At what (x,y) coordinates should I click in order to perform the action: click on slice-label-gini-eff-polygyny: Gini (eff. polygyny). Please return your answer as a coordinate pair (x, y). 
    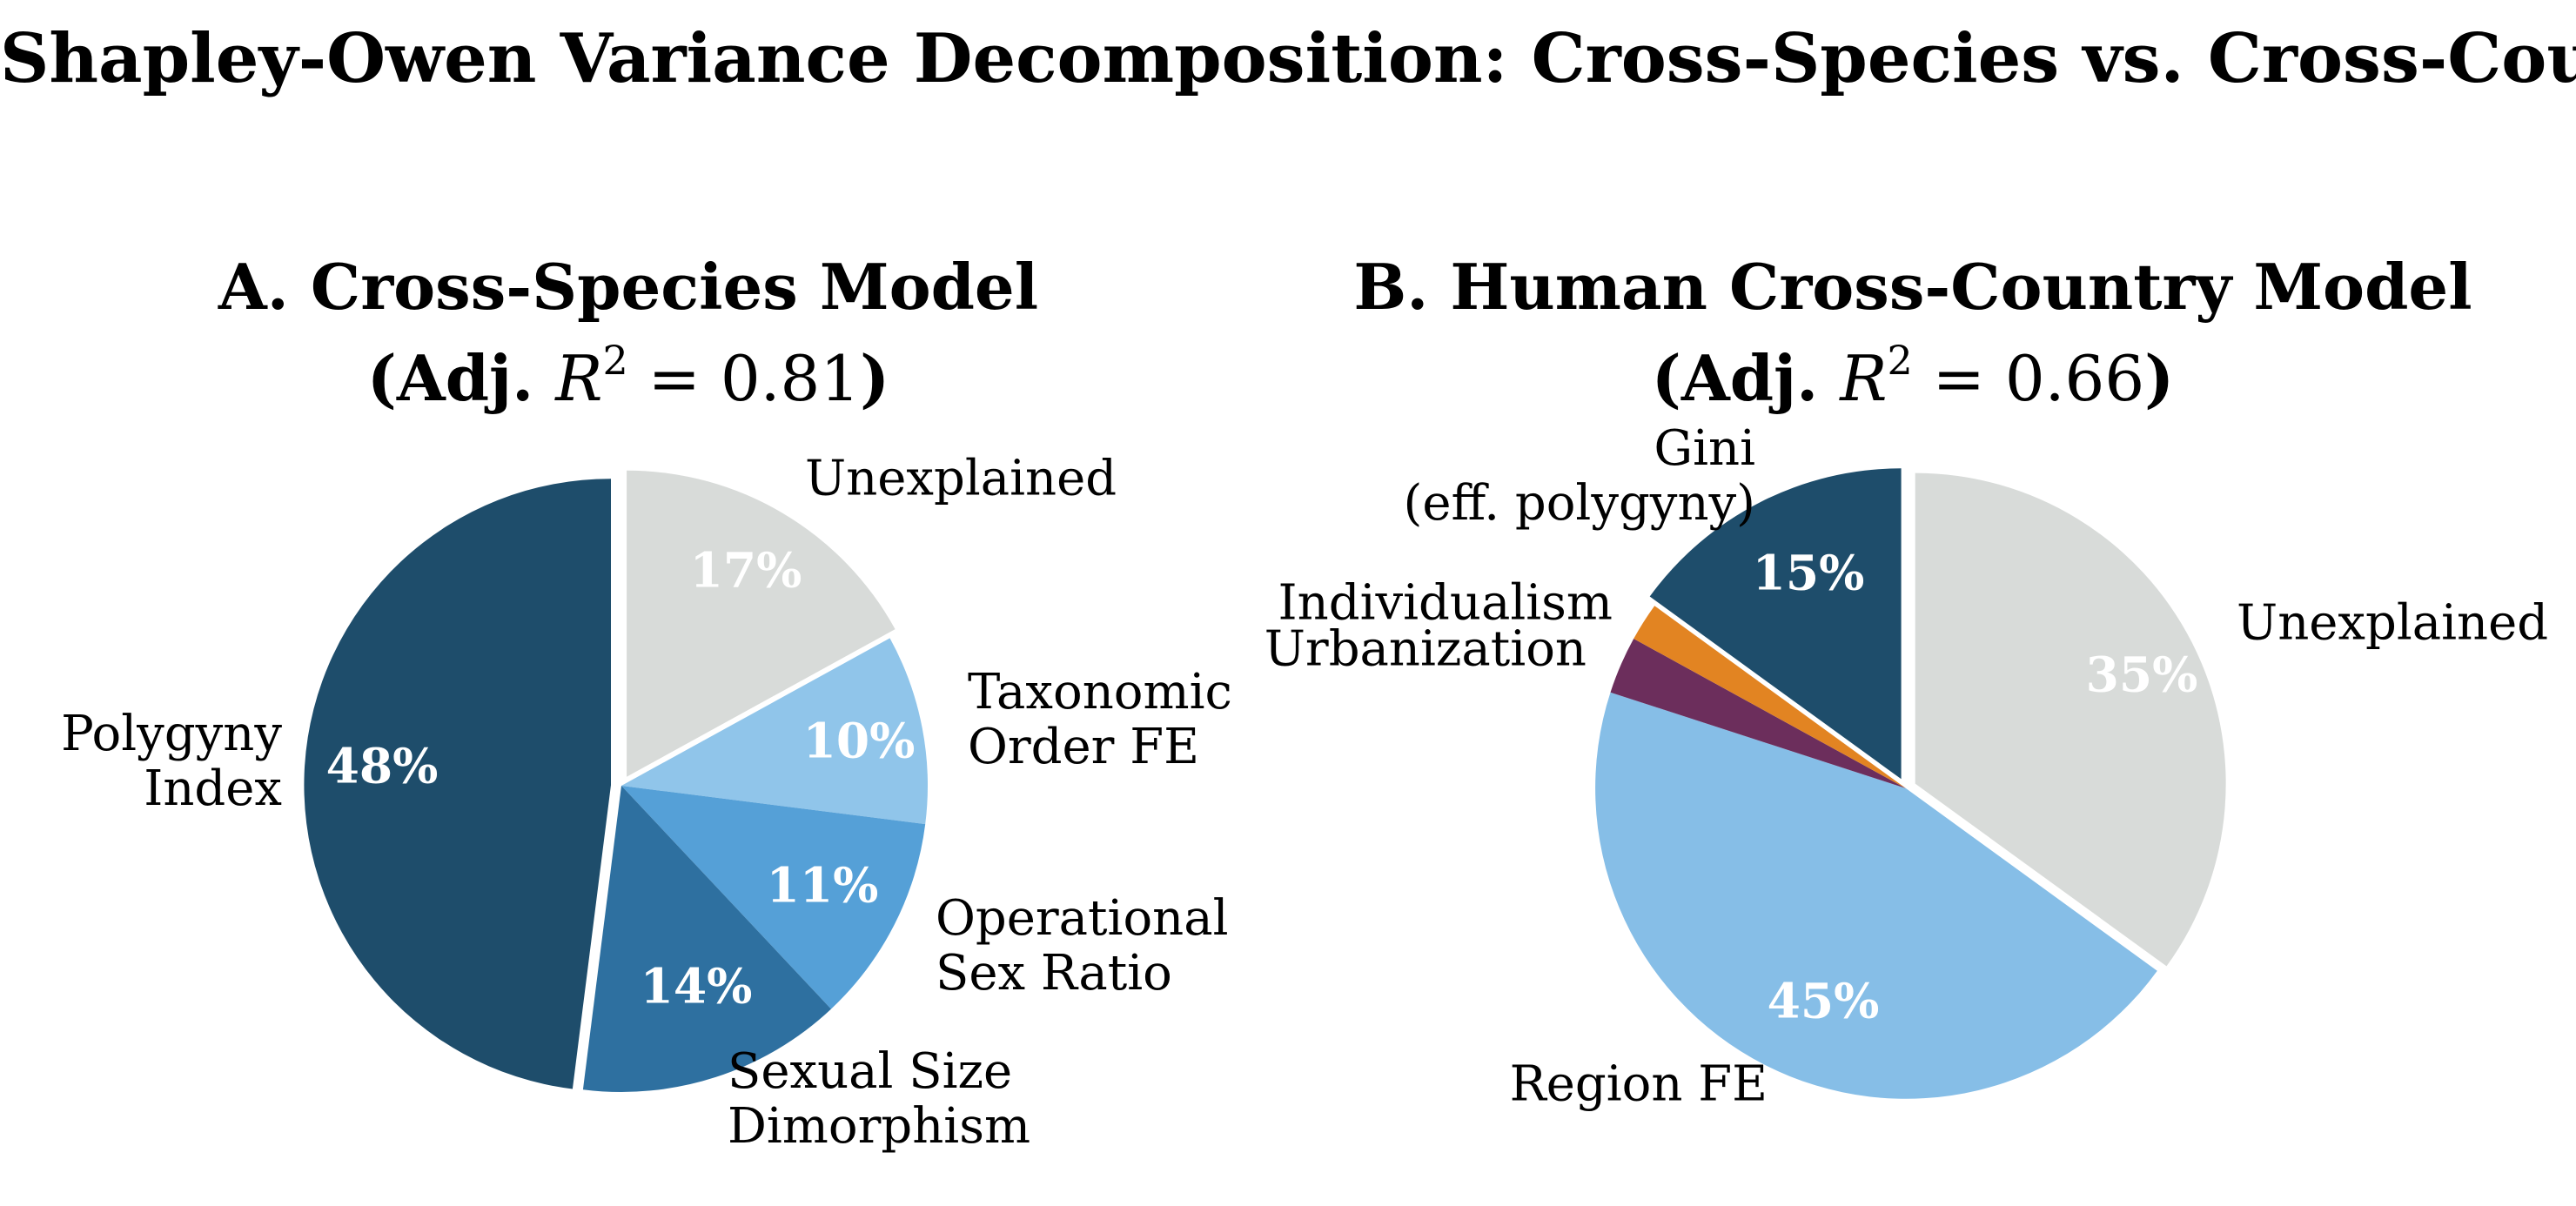
    Looking at the image, I should click on (1579, 476).